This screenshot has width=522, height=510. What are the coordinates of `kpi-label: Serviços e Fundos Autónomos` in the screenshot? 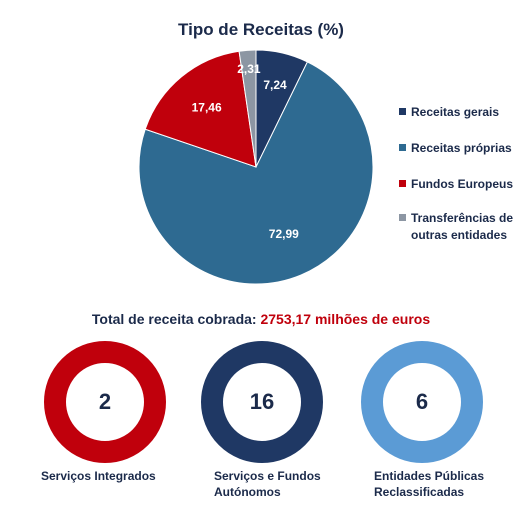 It's located at (267, 484).